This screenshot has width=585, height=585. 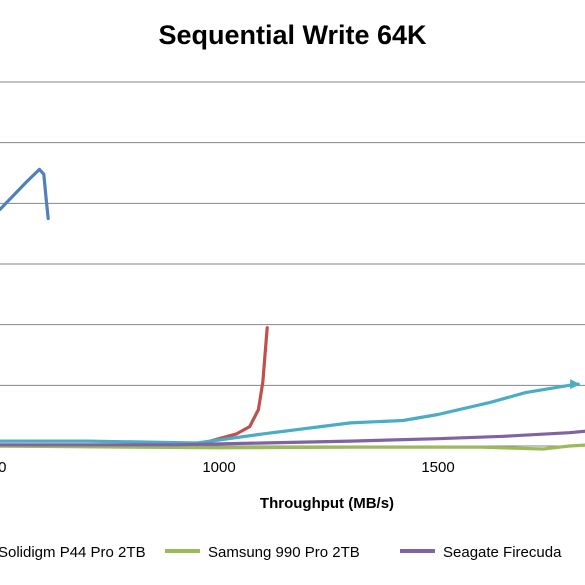 What do you see at coordinates (73, 552) in the screenshot?
I see `legend-label: Solidigm P44 Pro 2TB` at bounding box center [73, 552].